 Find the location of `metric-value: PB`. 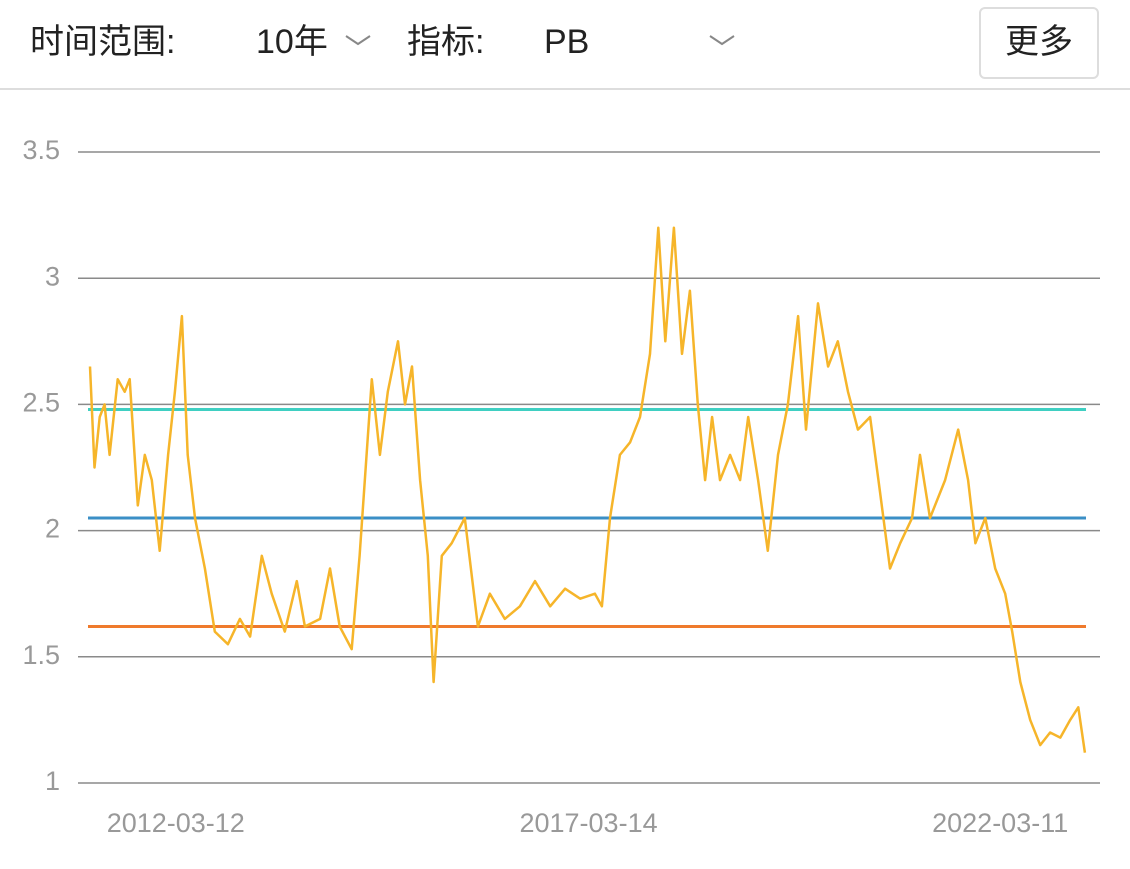

metric-value: PB is located at coordinates (566, 42).